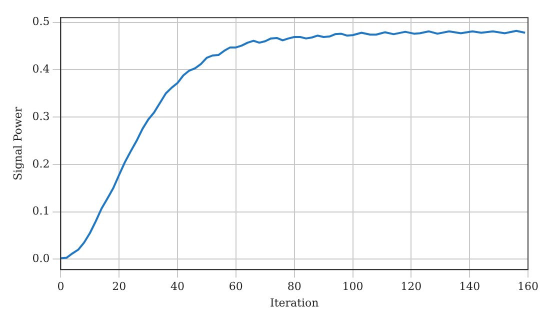 The height and width of the screenshot is (318, 550). Describe the element at coordinates (469, 287) in the screenshot. I see `x-tick-label: 140` at that location.